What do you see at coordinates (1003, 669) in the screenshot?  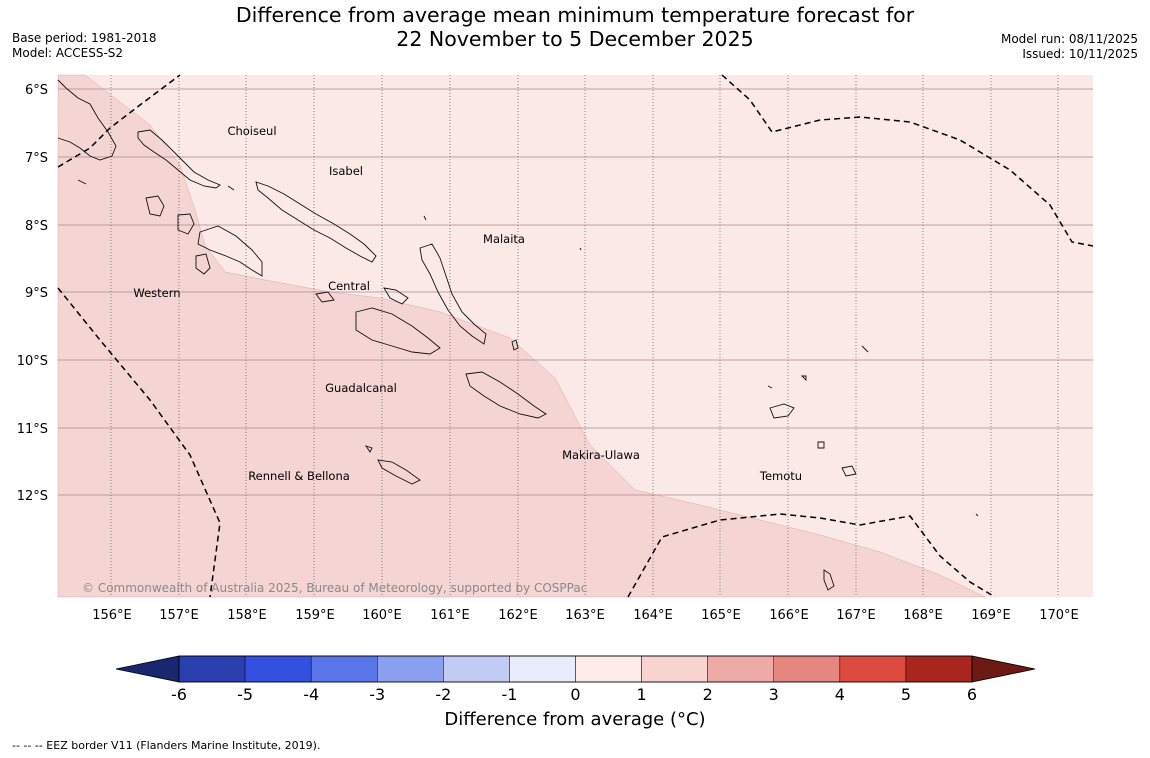 I see `colorbar-over-arrow` at bounding box center [1003, 669].